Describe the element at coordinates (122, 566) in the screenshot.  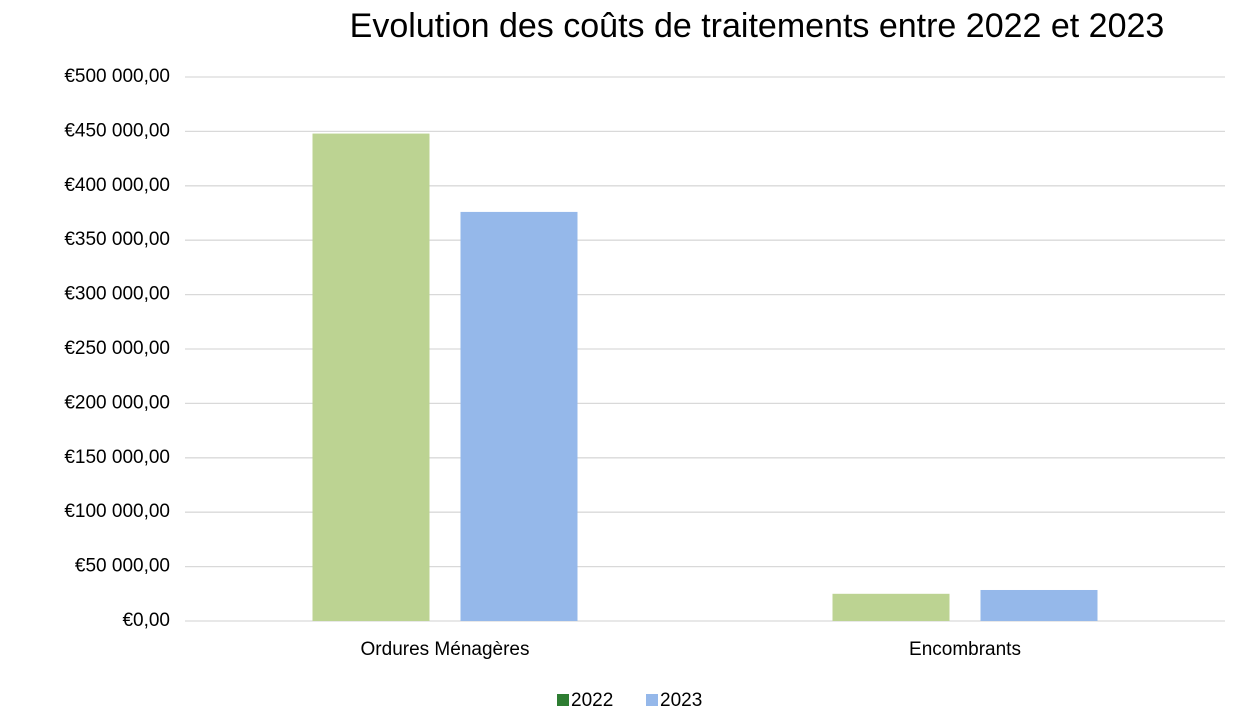
I see `y-tick-label: €50 000,00` at that location.